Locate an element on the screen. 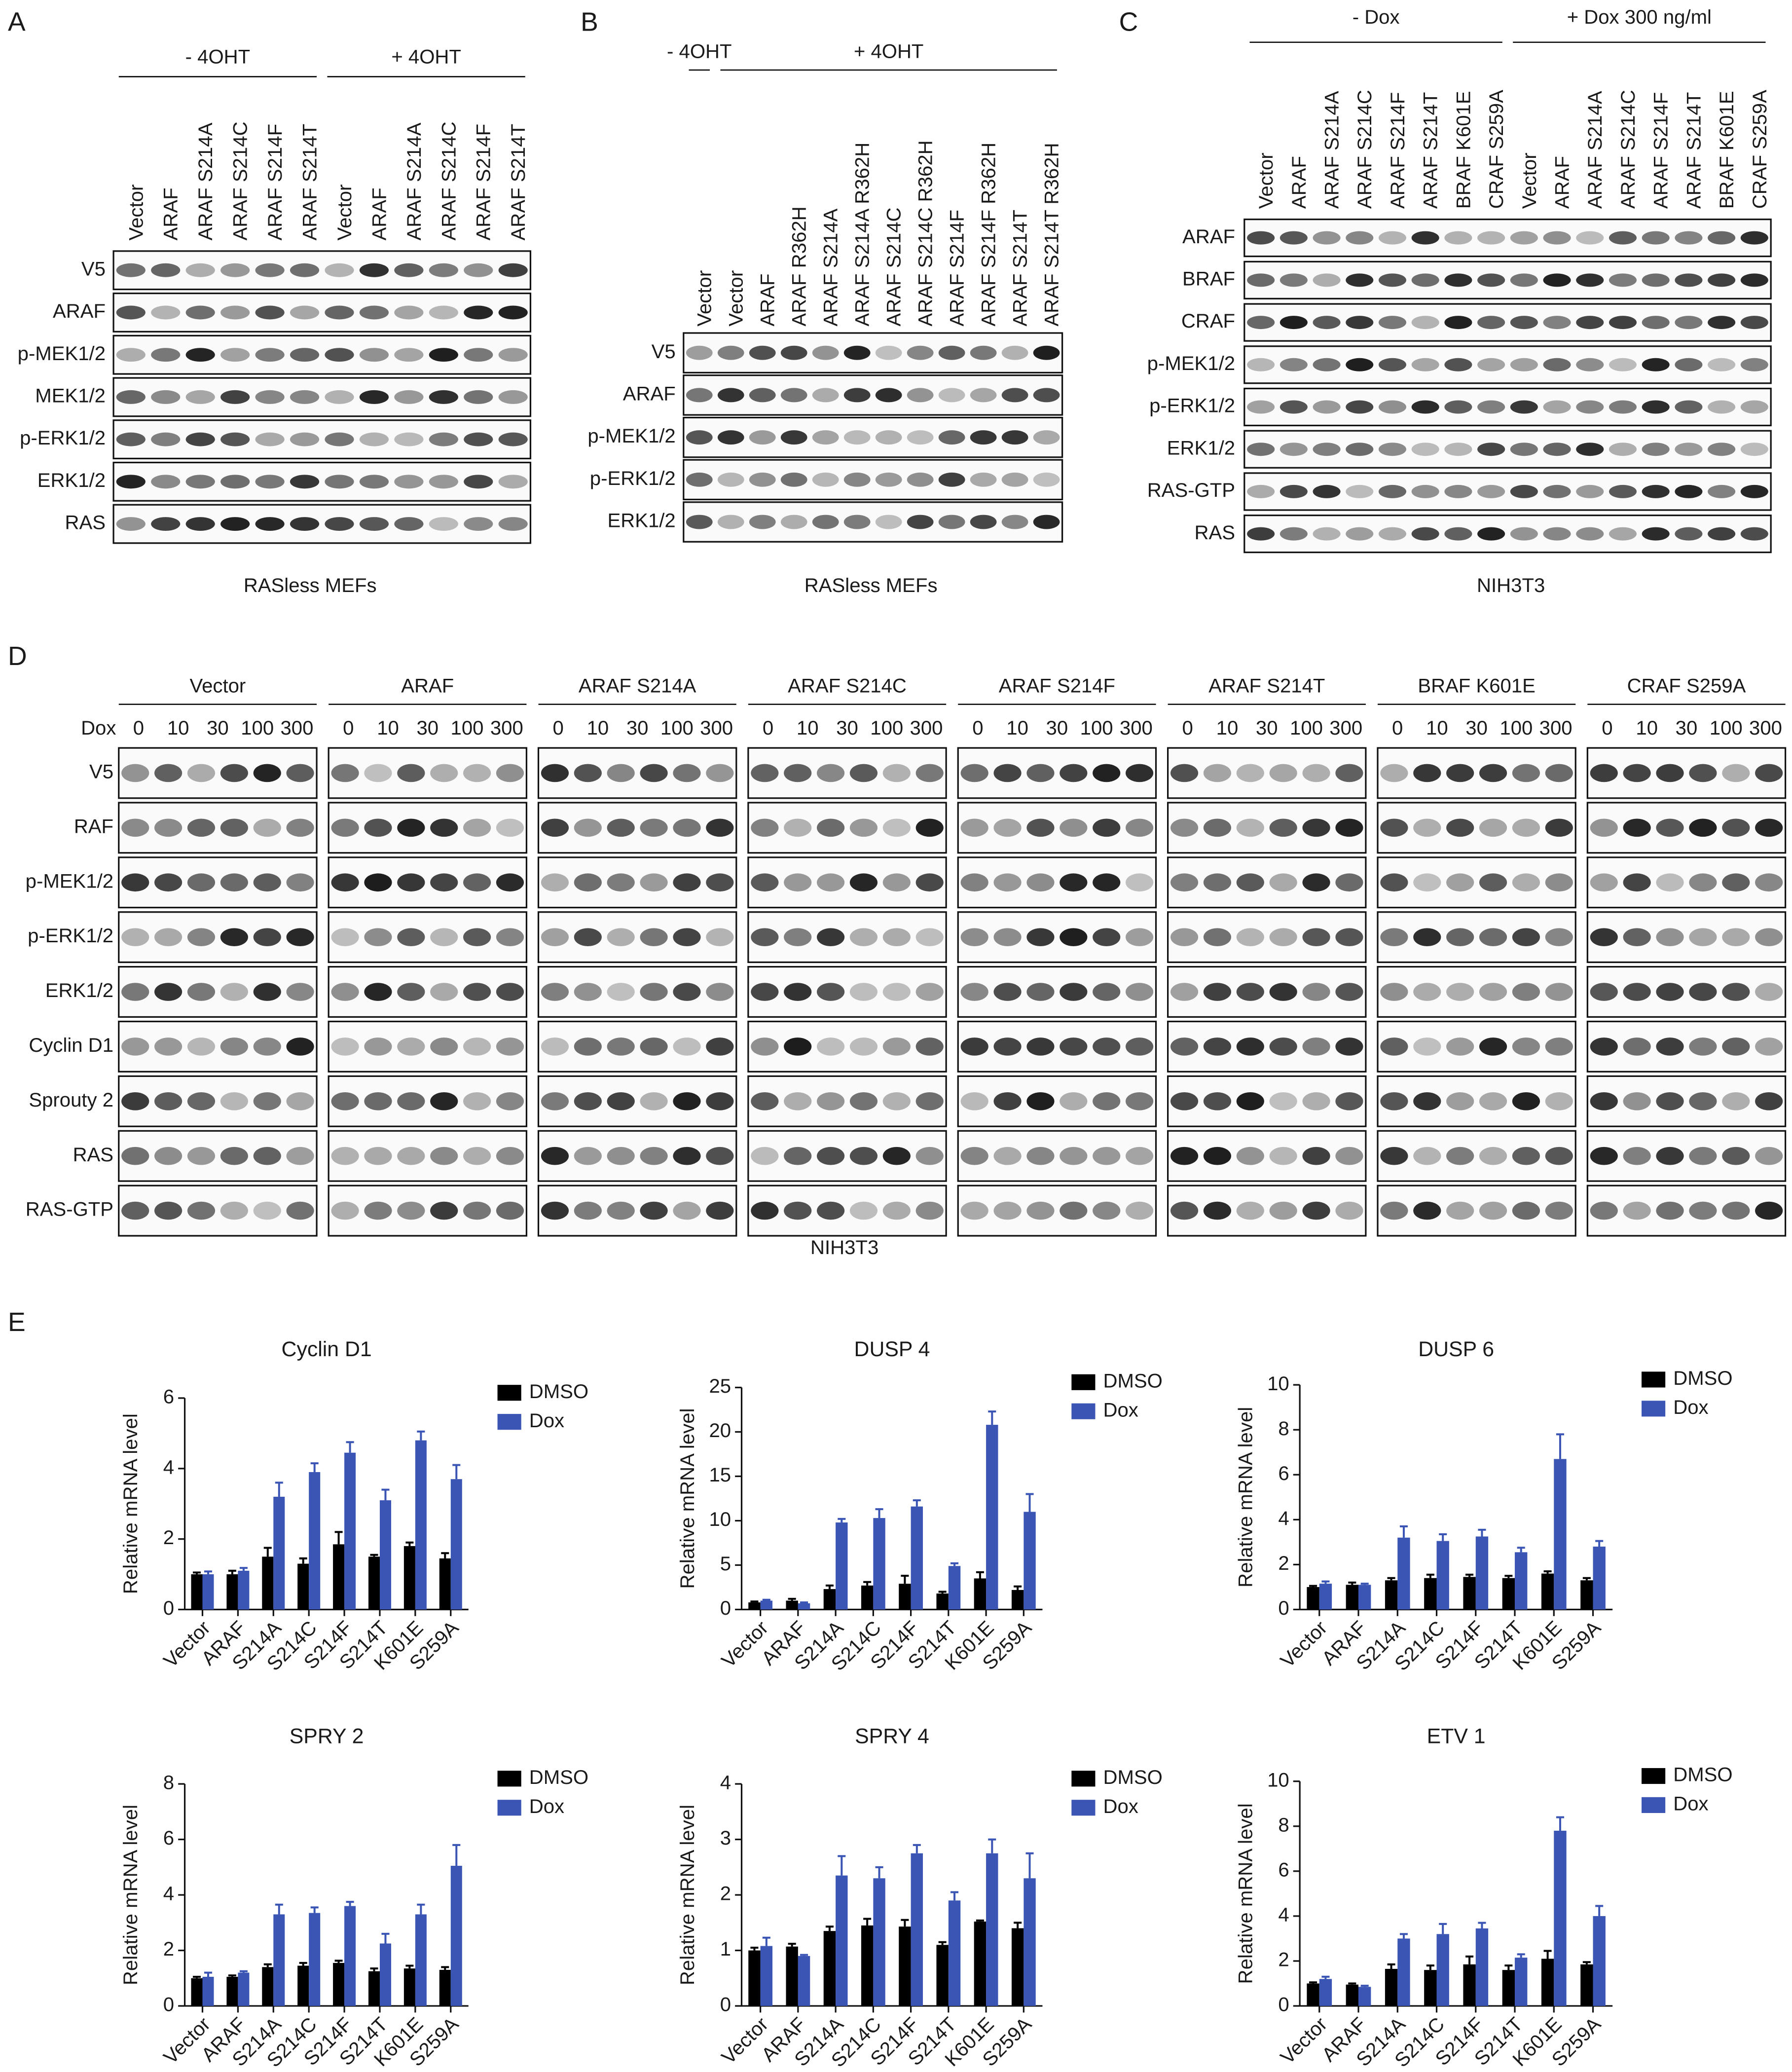 Image resolution: width=1792 pixels, height=2072 pixels. y-tick-label: 10 is located at coordinates (1278, 1780).